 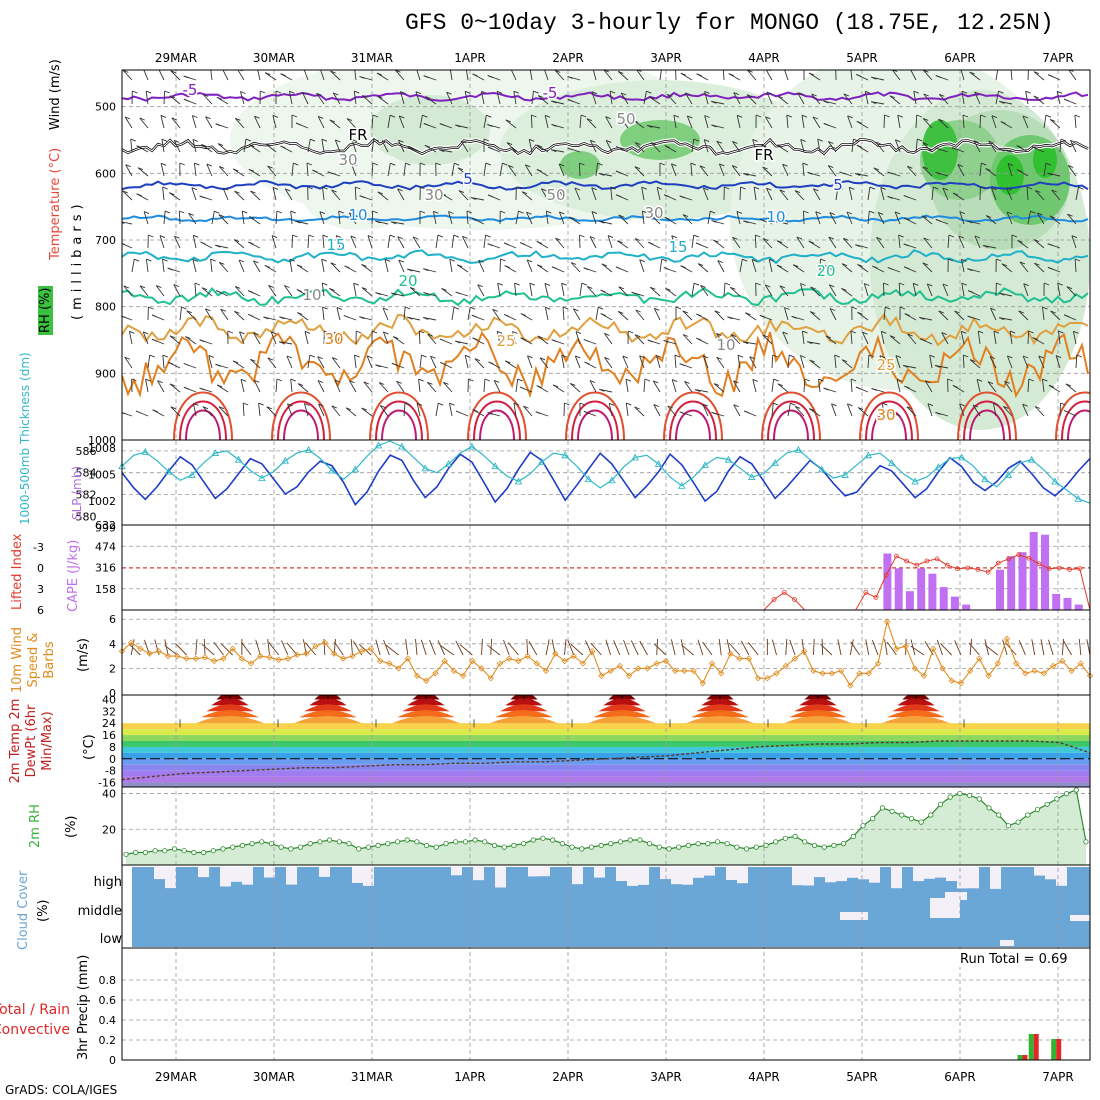 What do you see at coordinates (1008, 474) in the screenshot?
I see `thickness-marker` at bounding box center [1008, 474].